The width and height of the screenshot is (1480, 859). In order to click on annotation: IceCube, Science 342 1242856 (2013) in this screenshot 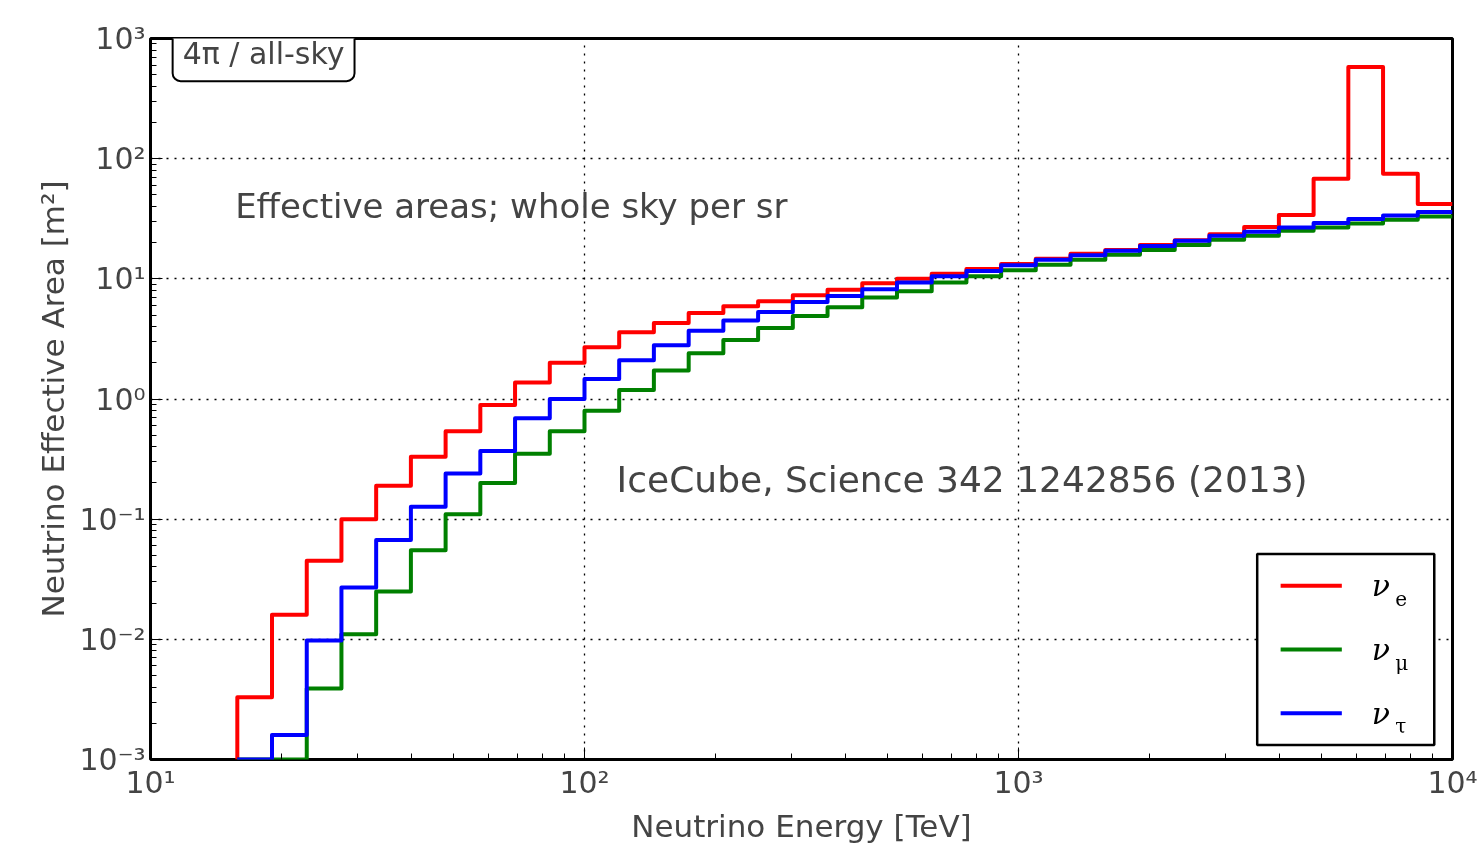, I will do `click(962, 480)`.